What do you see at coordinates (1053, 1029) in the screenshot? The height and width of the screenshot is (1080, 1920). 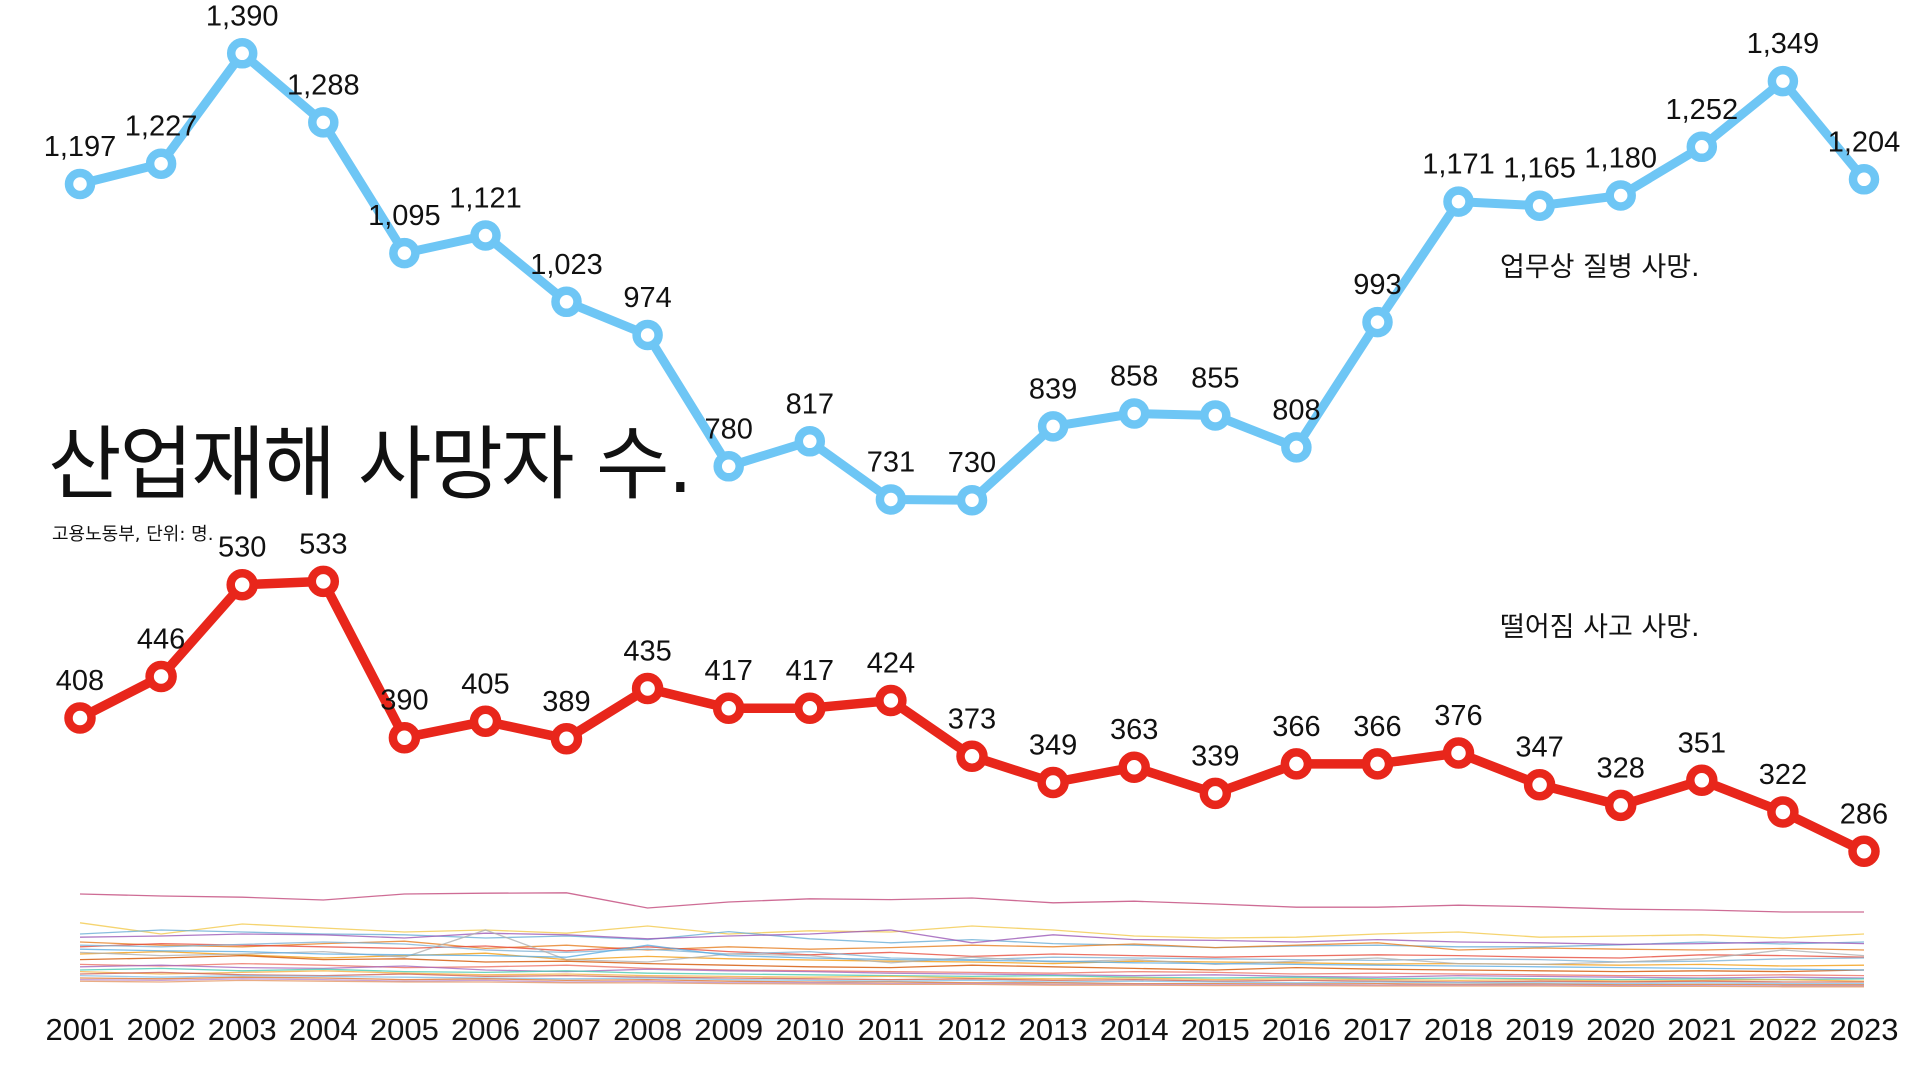 I see `x-tick-label: 2013` at bounding box center [1053, 1029].